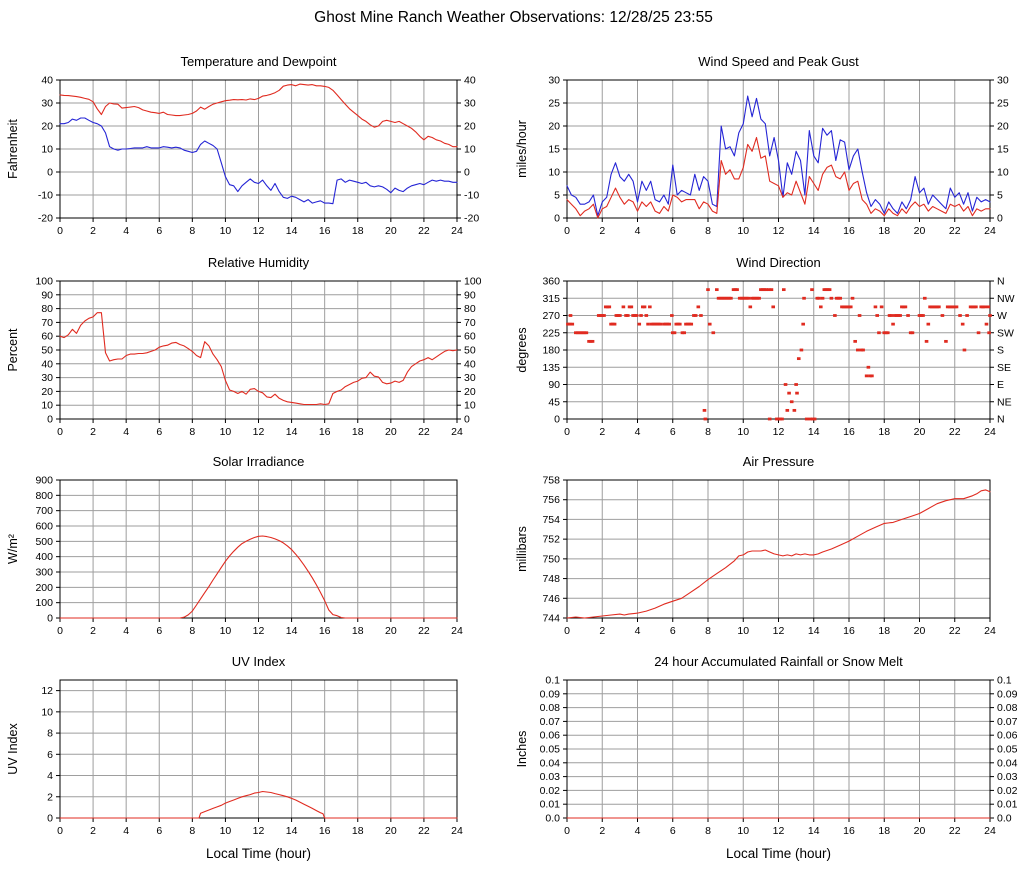 The width and height of the screenshot is (1027, 878). What do you see at coordinates (1004, 819) in the screenshot?
I see `y-tick-label-right: 0.0` at bounding box center [1004, 819].